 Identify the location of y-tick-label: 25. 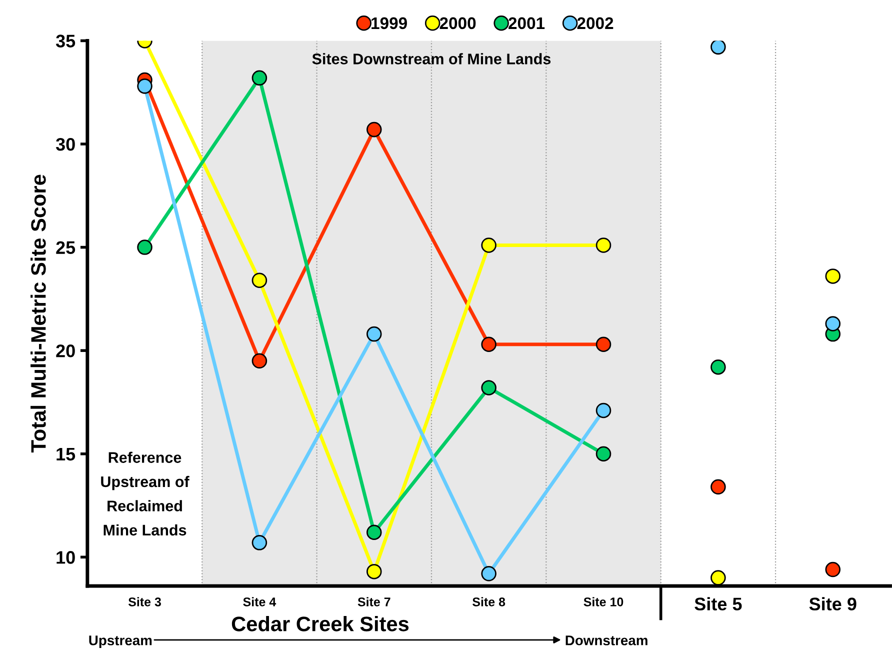
(66, 247).